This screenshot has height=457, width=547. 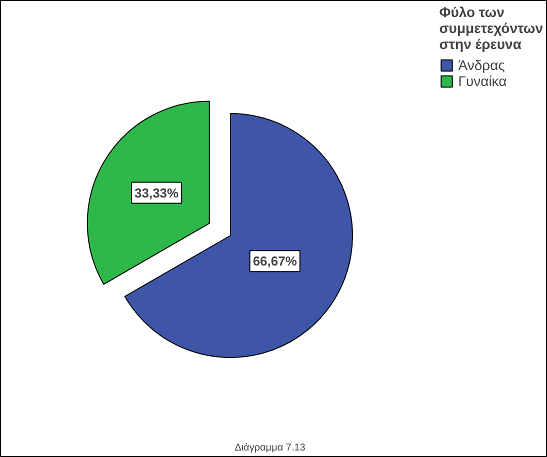 I want to click on data-label: 66,67%, so click(x=275, y=261).